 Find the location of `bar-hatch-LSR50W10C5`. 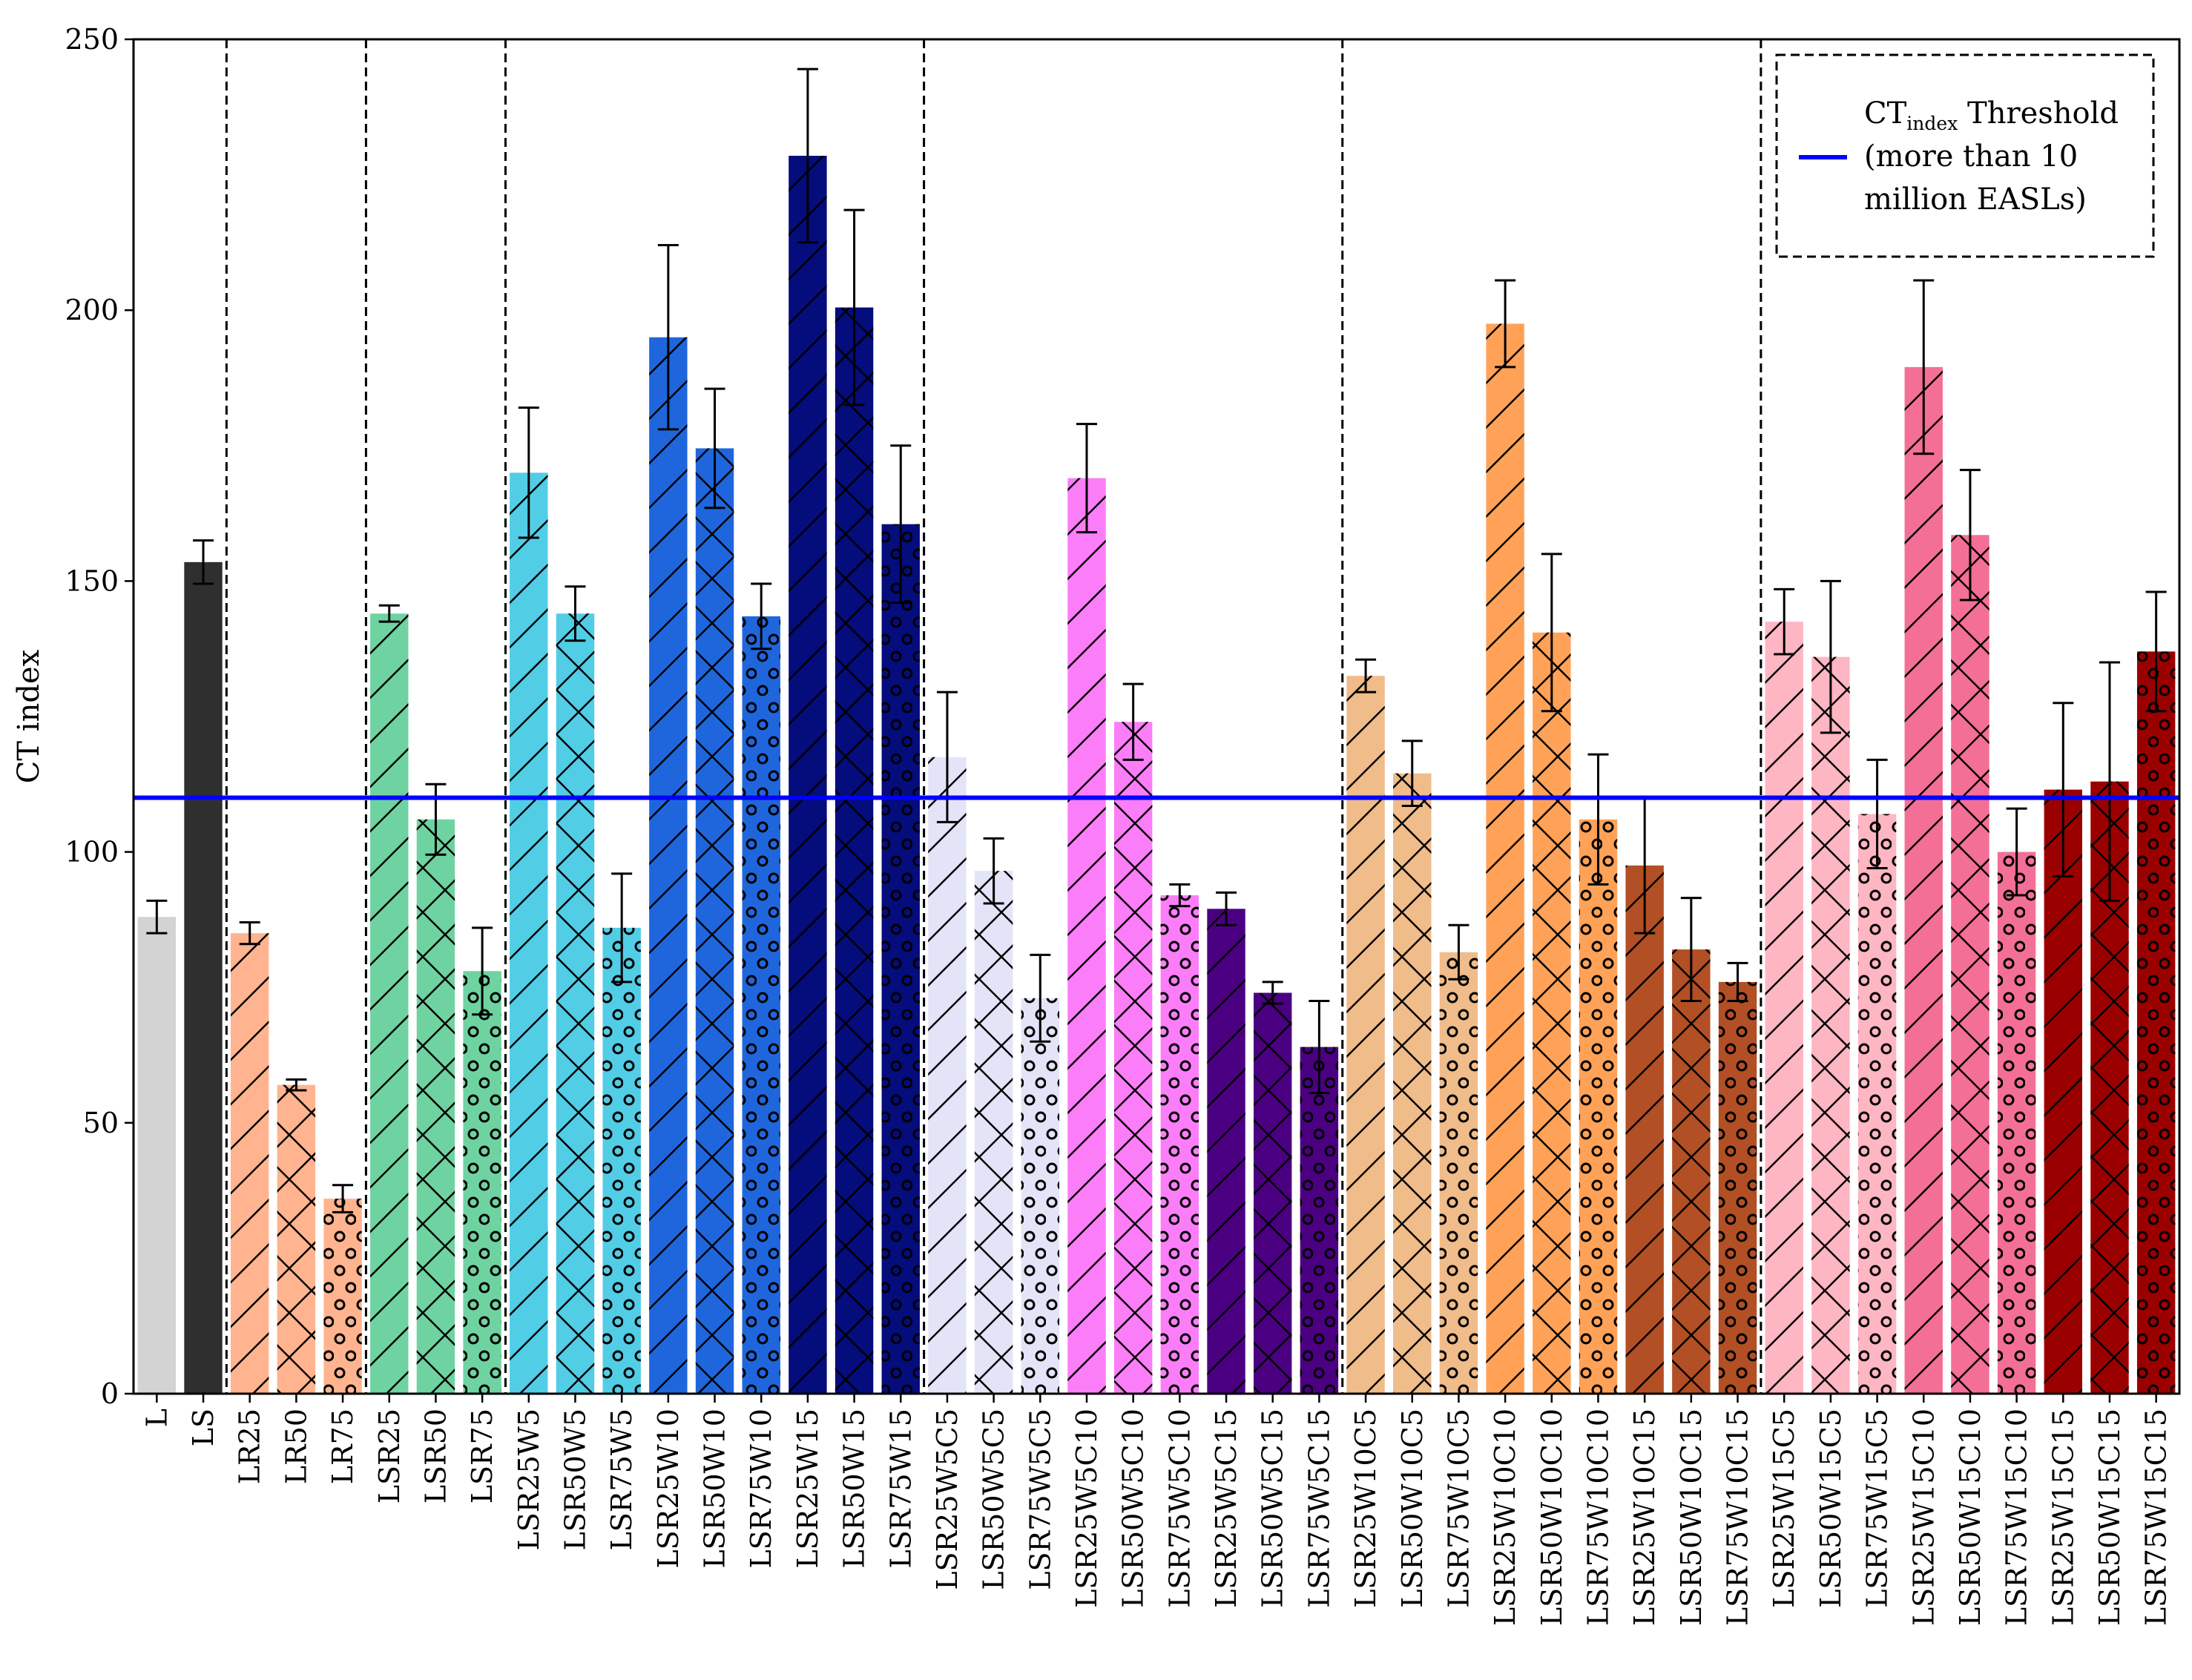

bar-hatch-LSR50W10C5 is located at coordinates (1412, 1083).